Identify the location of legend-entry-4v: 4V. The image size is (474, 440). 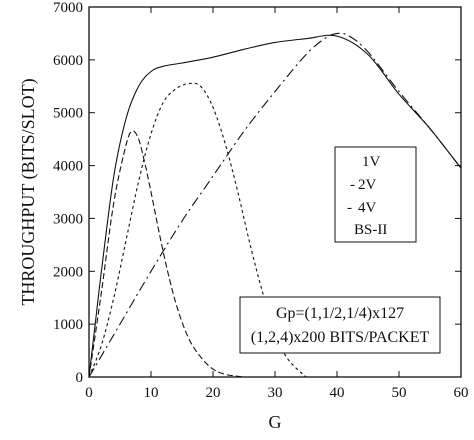
(367, 208).